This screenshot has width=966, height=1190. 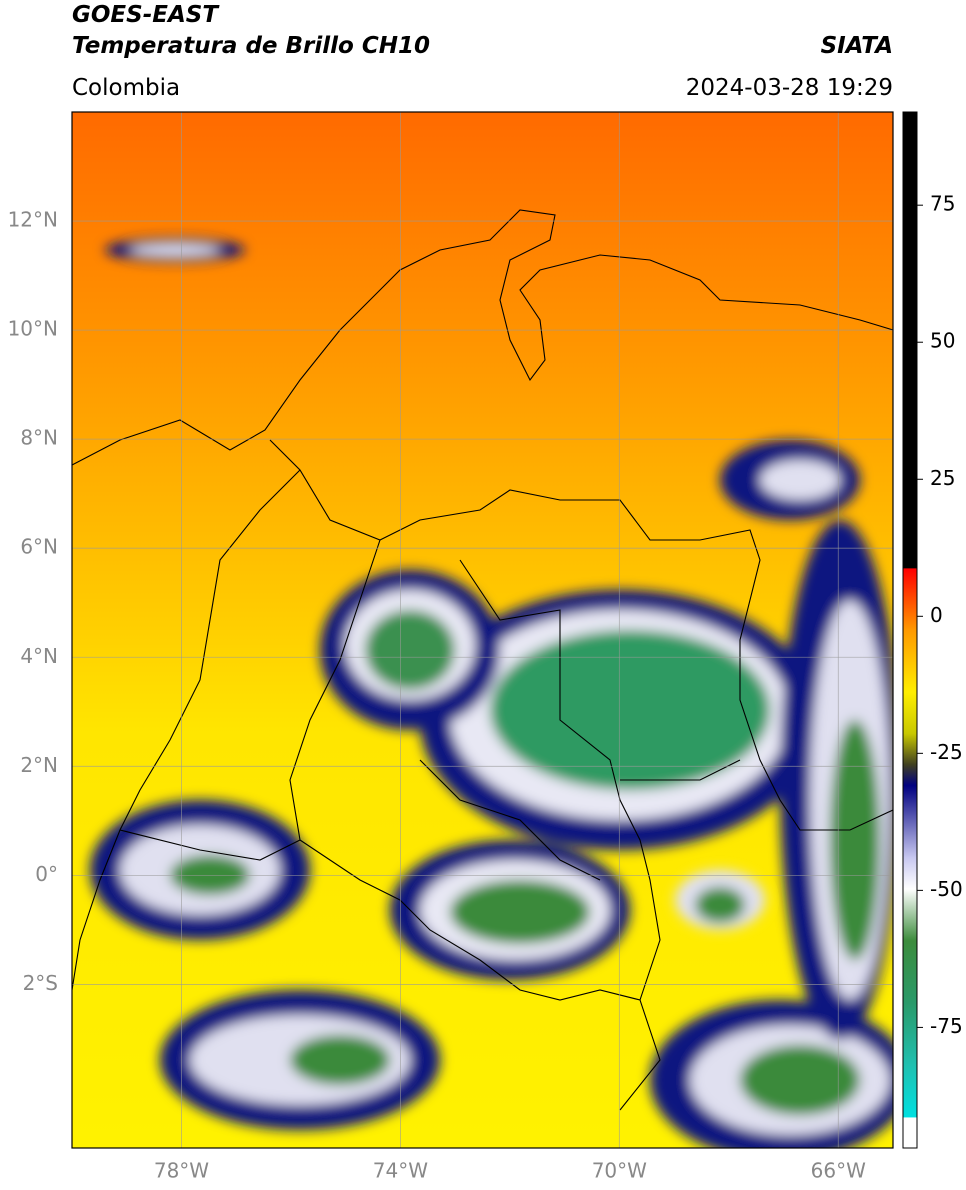 I want to click on source: SIATA, so click(x=857, y=46).